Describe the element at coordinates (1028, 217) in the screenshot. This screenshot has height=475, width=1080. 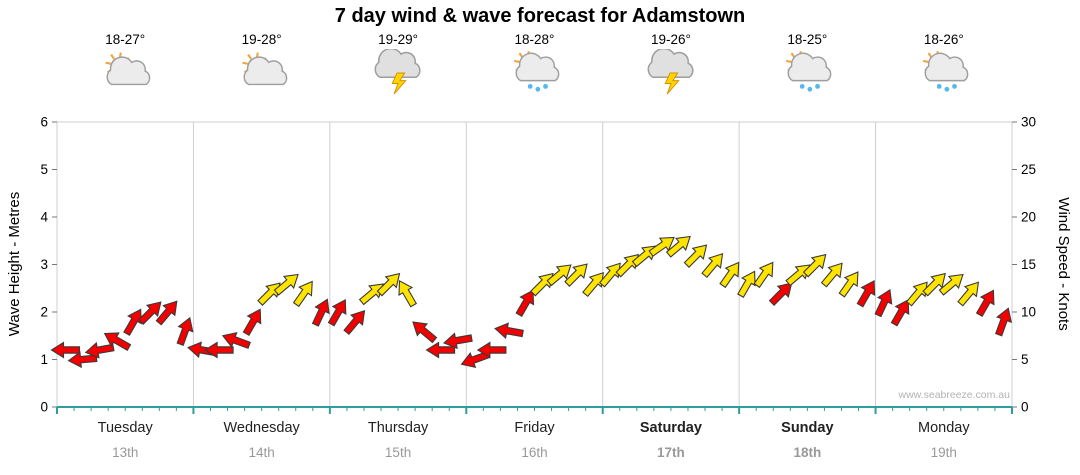
I see `wind-tick-label: 20` at that location.